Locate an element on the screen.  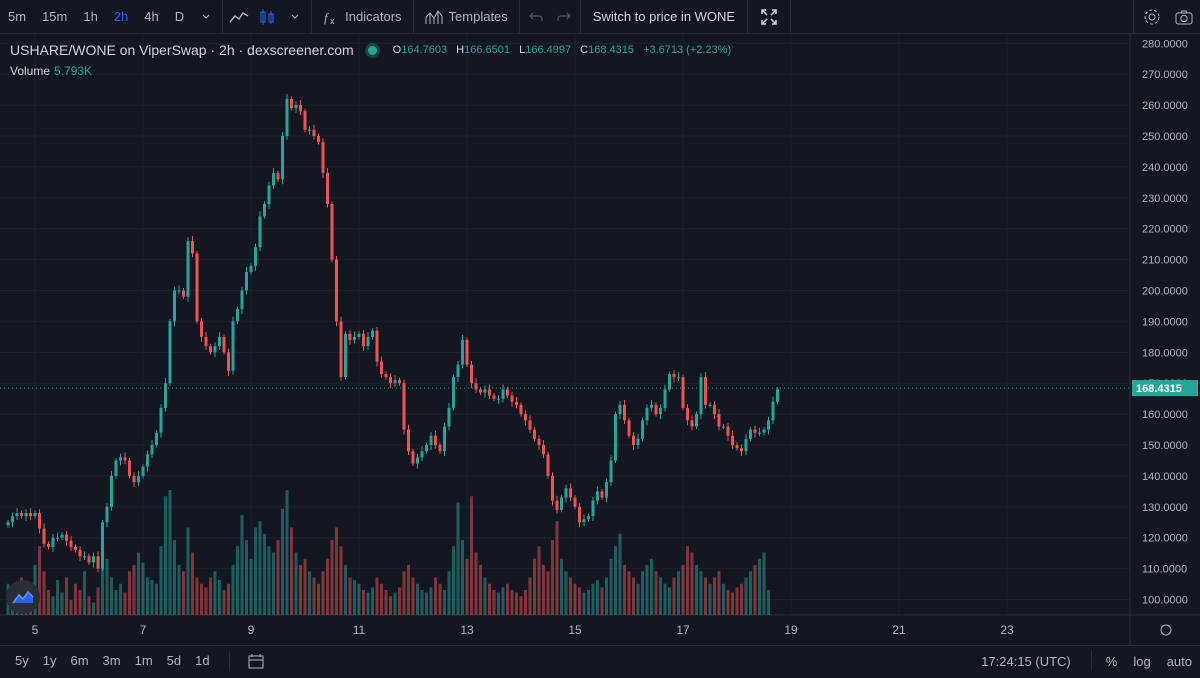
price-tick-label: 270.0000 is located at coordinates (1165, 75).